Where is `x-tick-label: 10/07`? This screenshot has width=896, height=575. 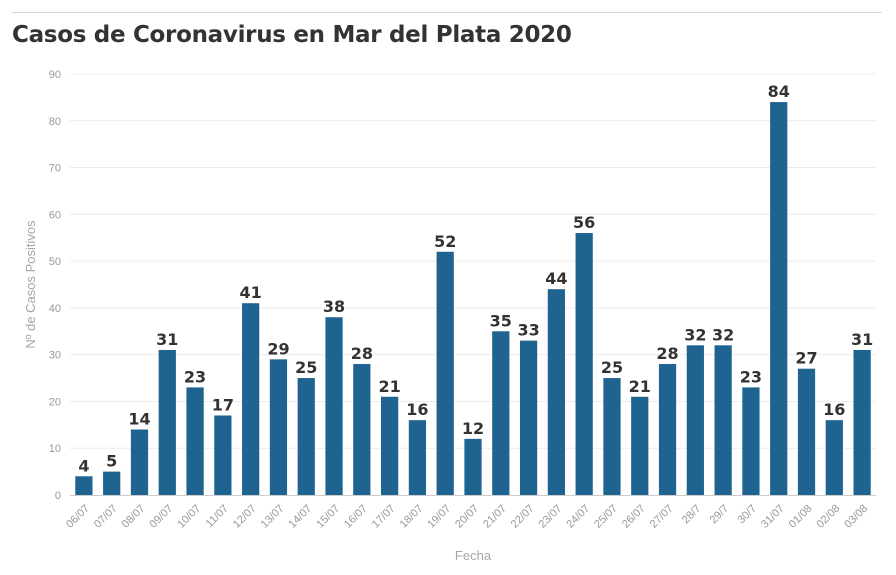 x-tick-label: 10/07 is located at coordinates (189, 517).